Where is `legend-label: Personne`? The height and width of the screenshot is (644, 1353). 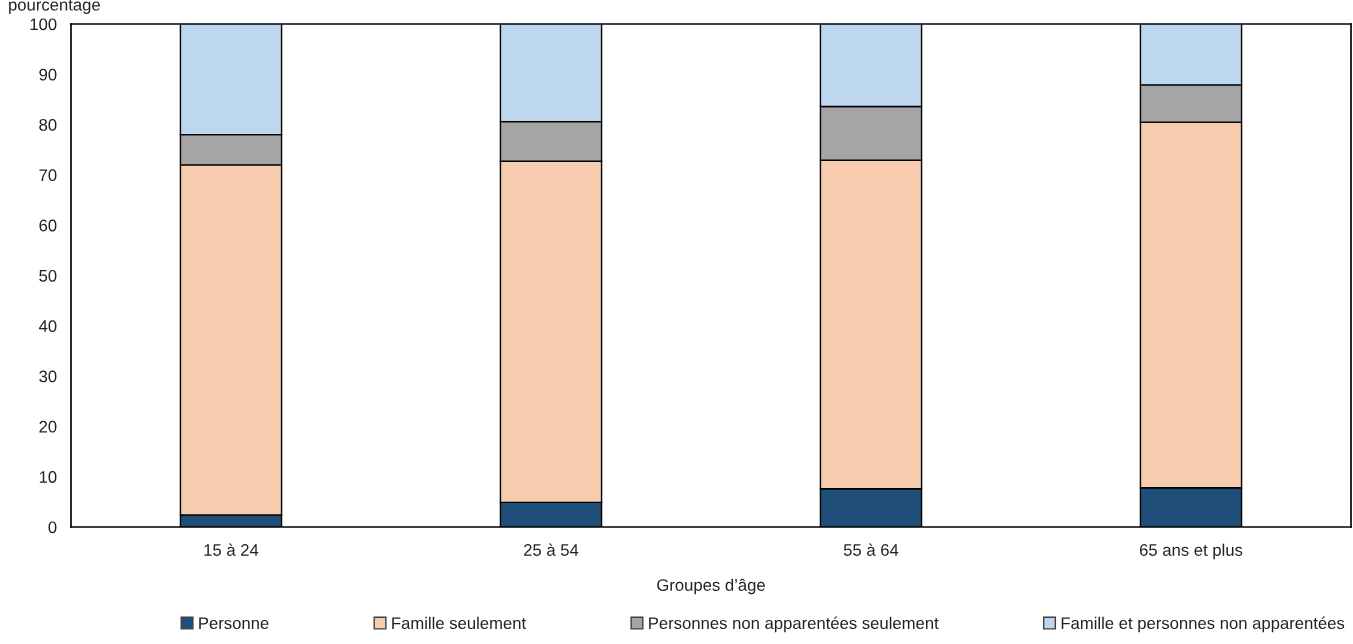 legend-label: Personne is located at coordinates (234, 623).